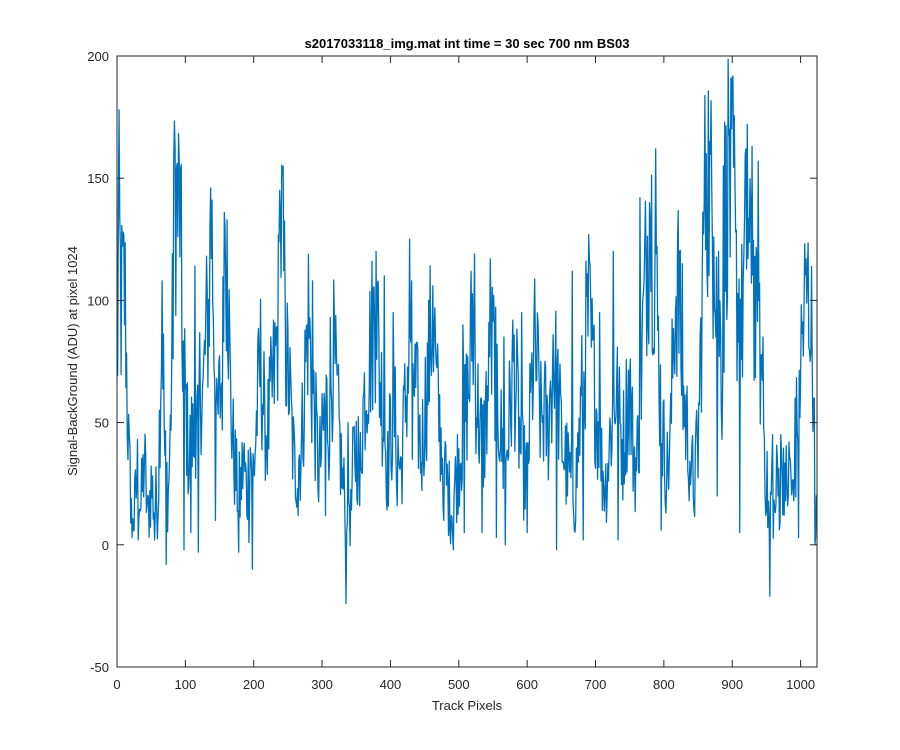 Image resolution: width=900 pixels, height=750 pixels. Describe the element at coordinates (116, 684) in the screenshot. I see `x-tick-label: 0` at that location.